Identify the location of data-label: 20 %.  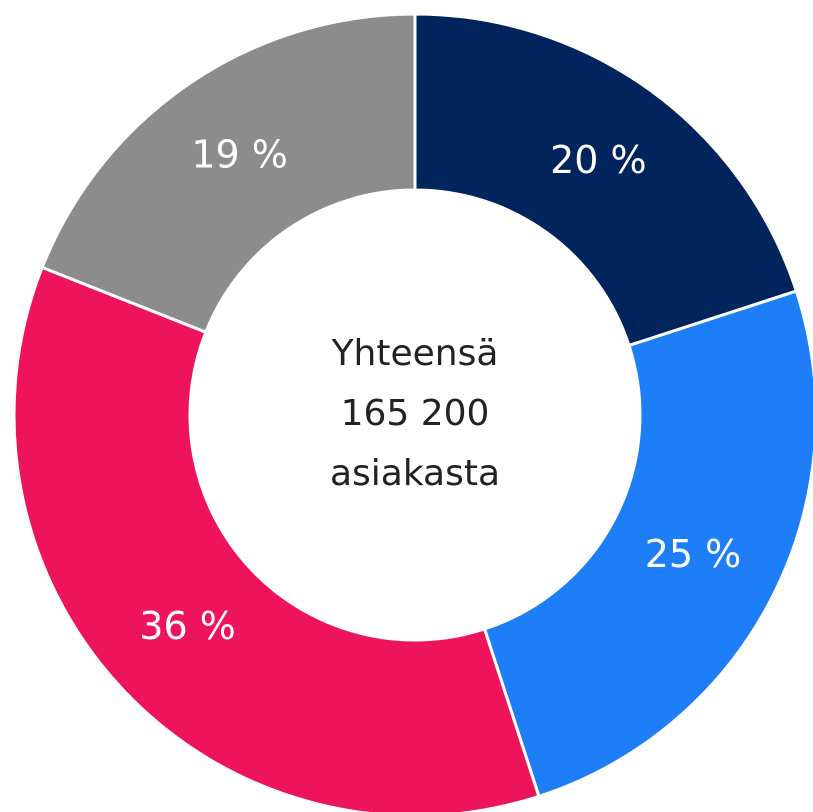
(598, 160).